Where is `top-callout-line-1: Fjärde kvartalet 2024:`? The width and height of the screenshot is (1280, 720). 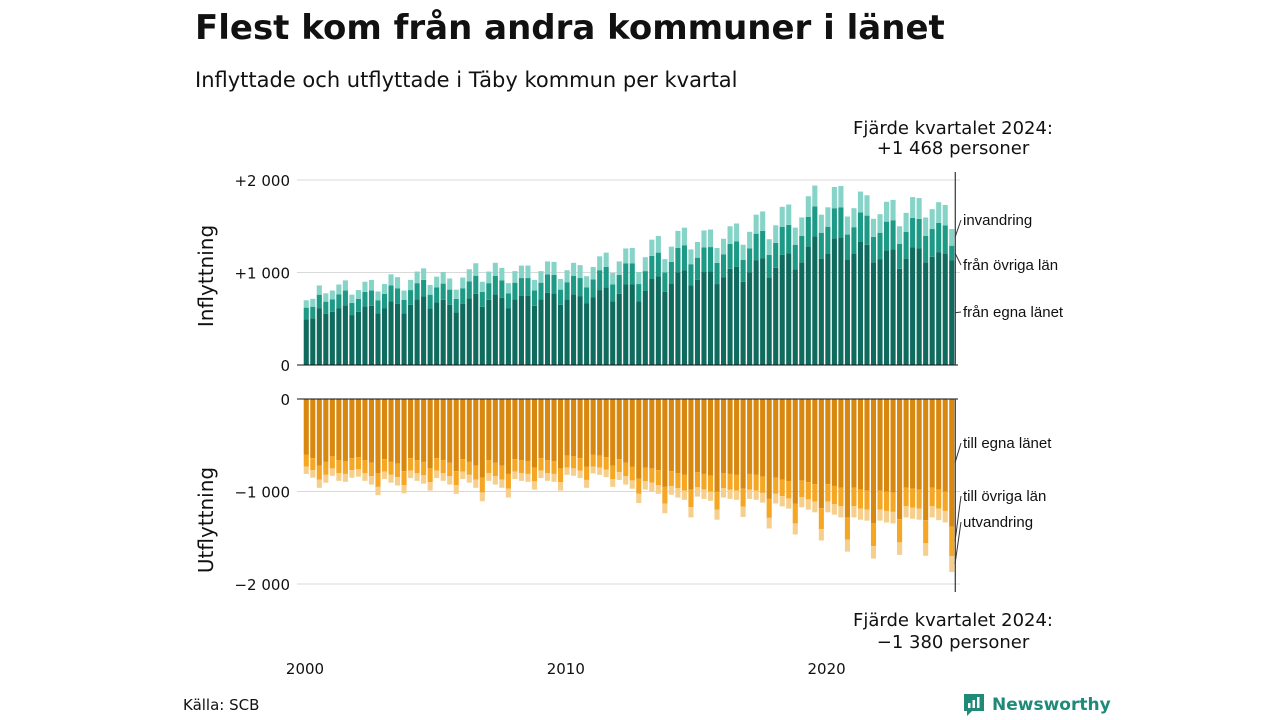 top-callout-line-1: Fjärde kvartalet 2024: is located at coordinates (953, 128).